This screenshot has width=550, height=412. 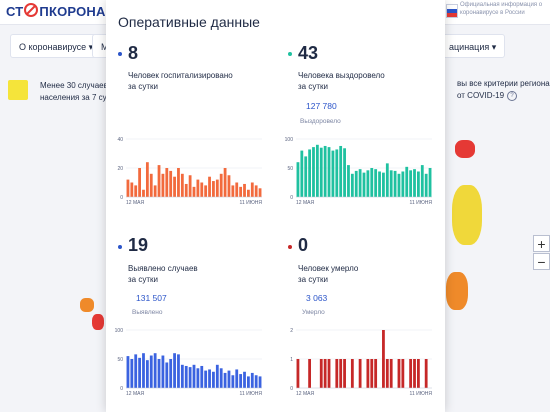 What do you see at coordinates (541, 243) in the screenshot?
I see `zoom-in-button: +` at bounding box center [541, 243].